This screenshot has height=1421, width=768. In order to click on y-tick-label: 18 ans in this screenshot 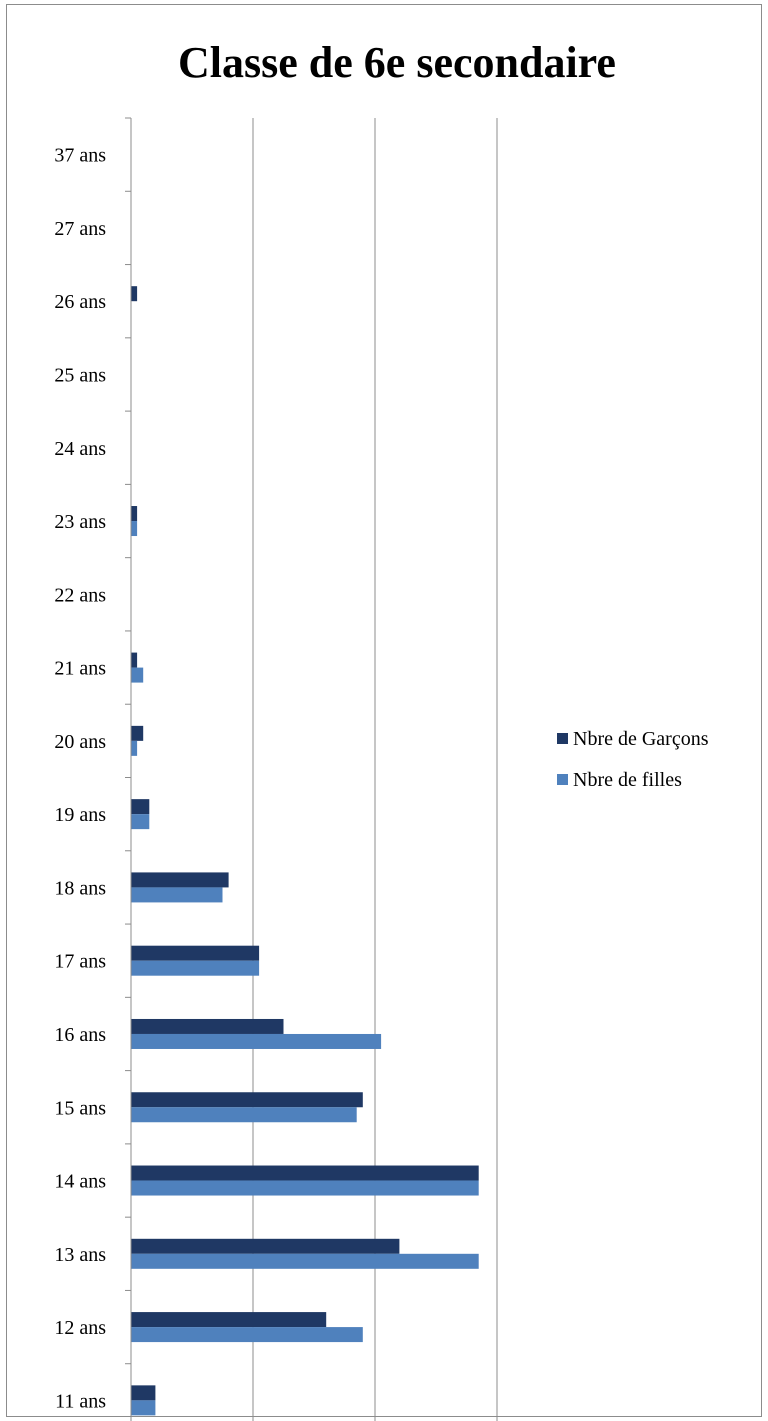, I will do `click(80, 888)`.